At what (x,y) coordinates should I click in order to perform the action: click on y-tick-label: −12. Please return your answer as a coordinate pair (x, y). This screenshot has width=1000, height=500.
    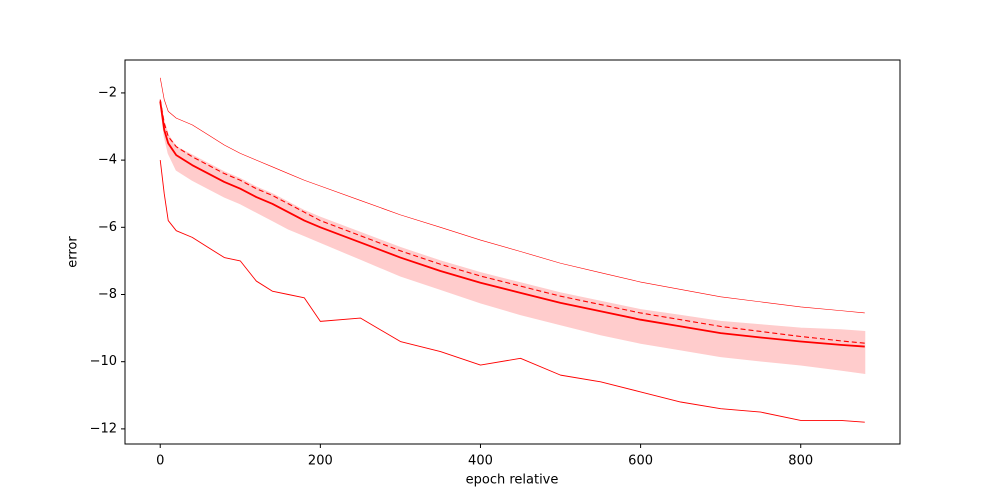
    Looking at the image, I should click on (103, 428).